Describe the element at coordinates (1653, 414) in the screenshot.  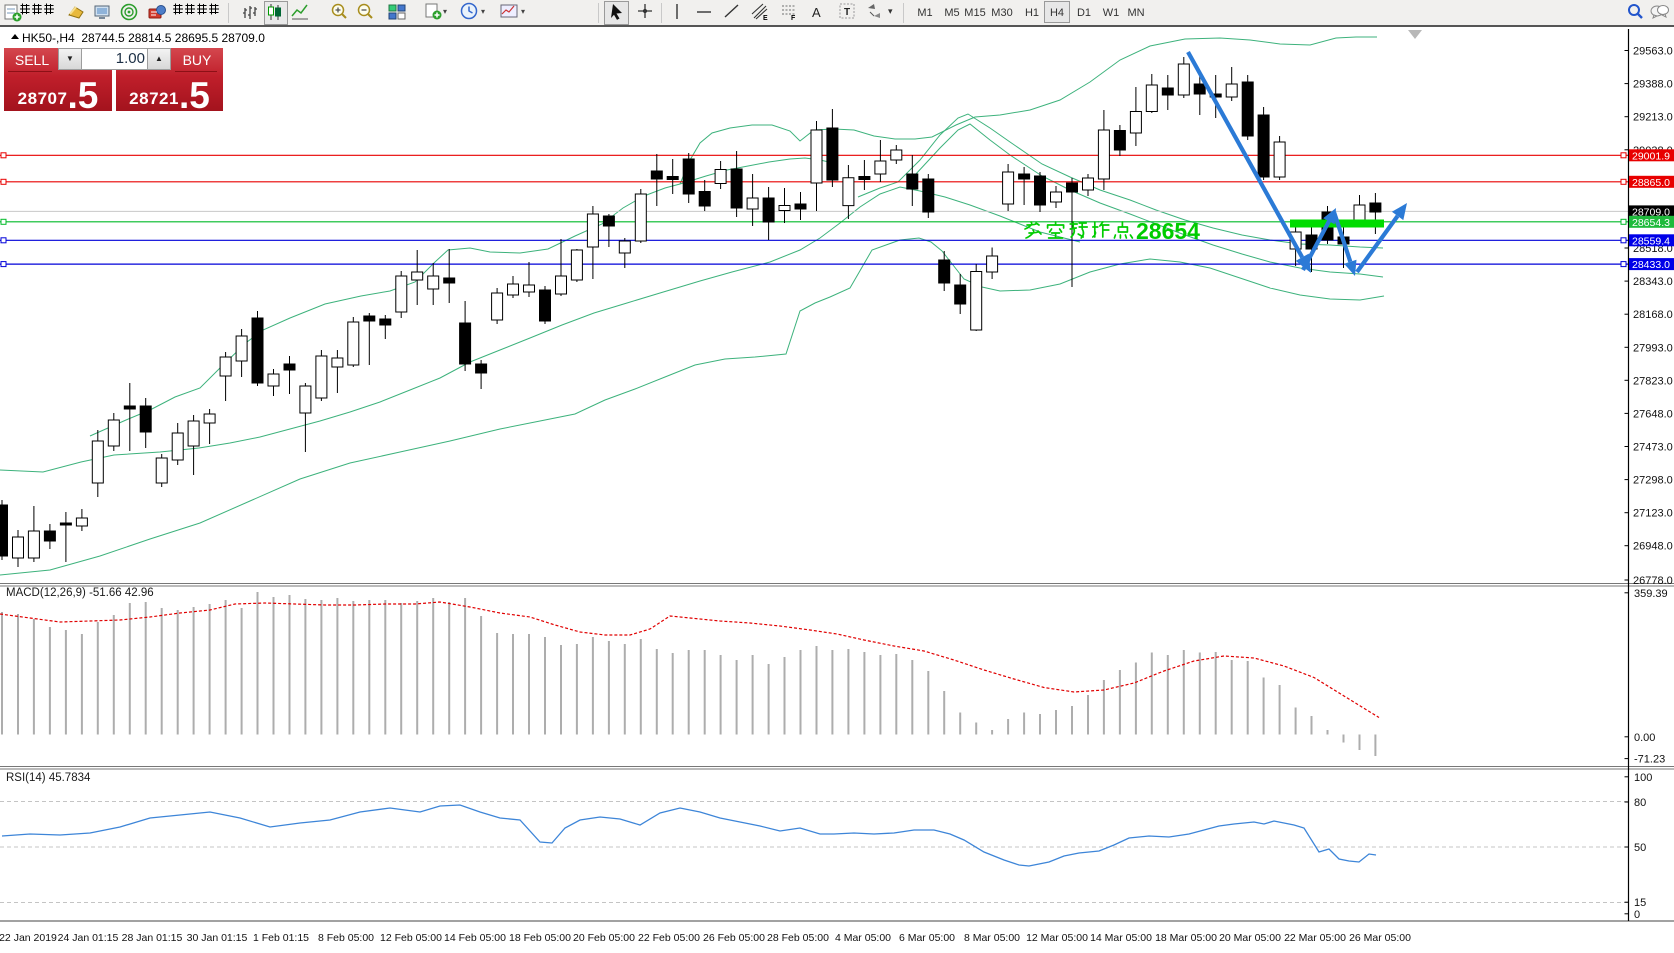
I see `svg-text: 27648.0` at that location.